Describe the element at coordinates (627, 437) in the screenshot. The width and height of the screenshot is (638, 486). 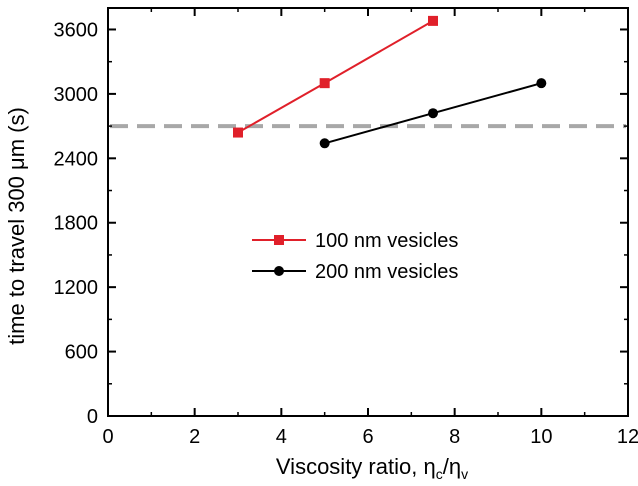
I see `x-tick-label: 12` at that location.